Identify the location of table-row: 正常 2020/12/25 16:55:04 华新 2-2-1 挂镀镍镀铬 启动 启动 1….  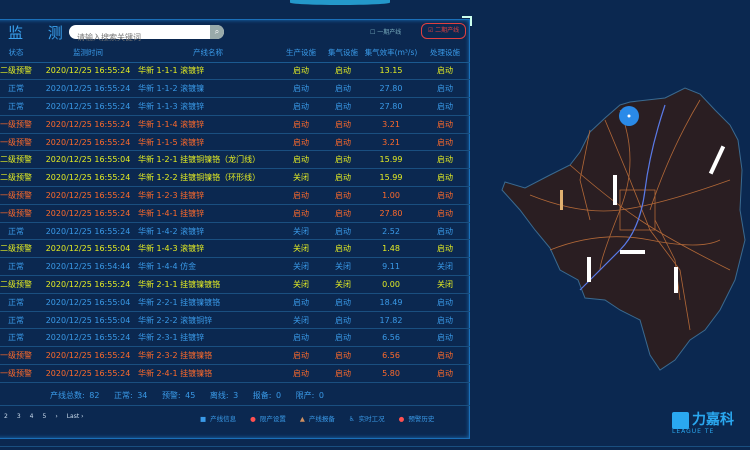
(235, 302).